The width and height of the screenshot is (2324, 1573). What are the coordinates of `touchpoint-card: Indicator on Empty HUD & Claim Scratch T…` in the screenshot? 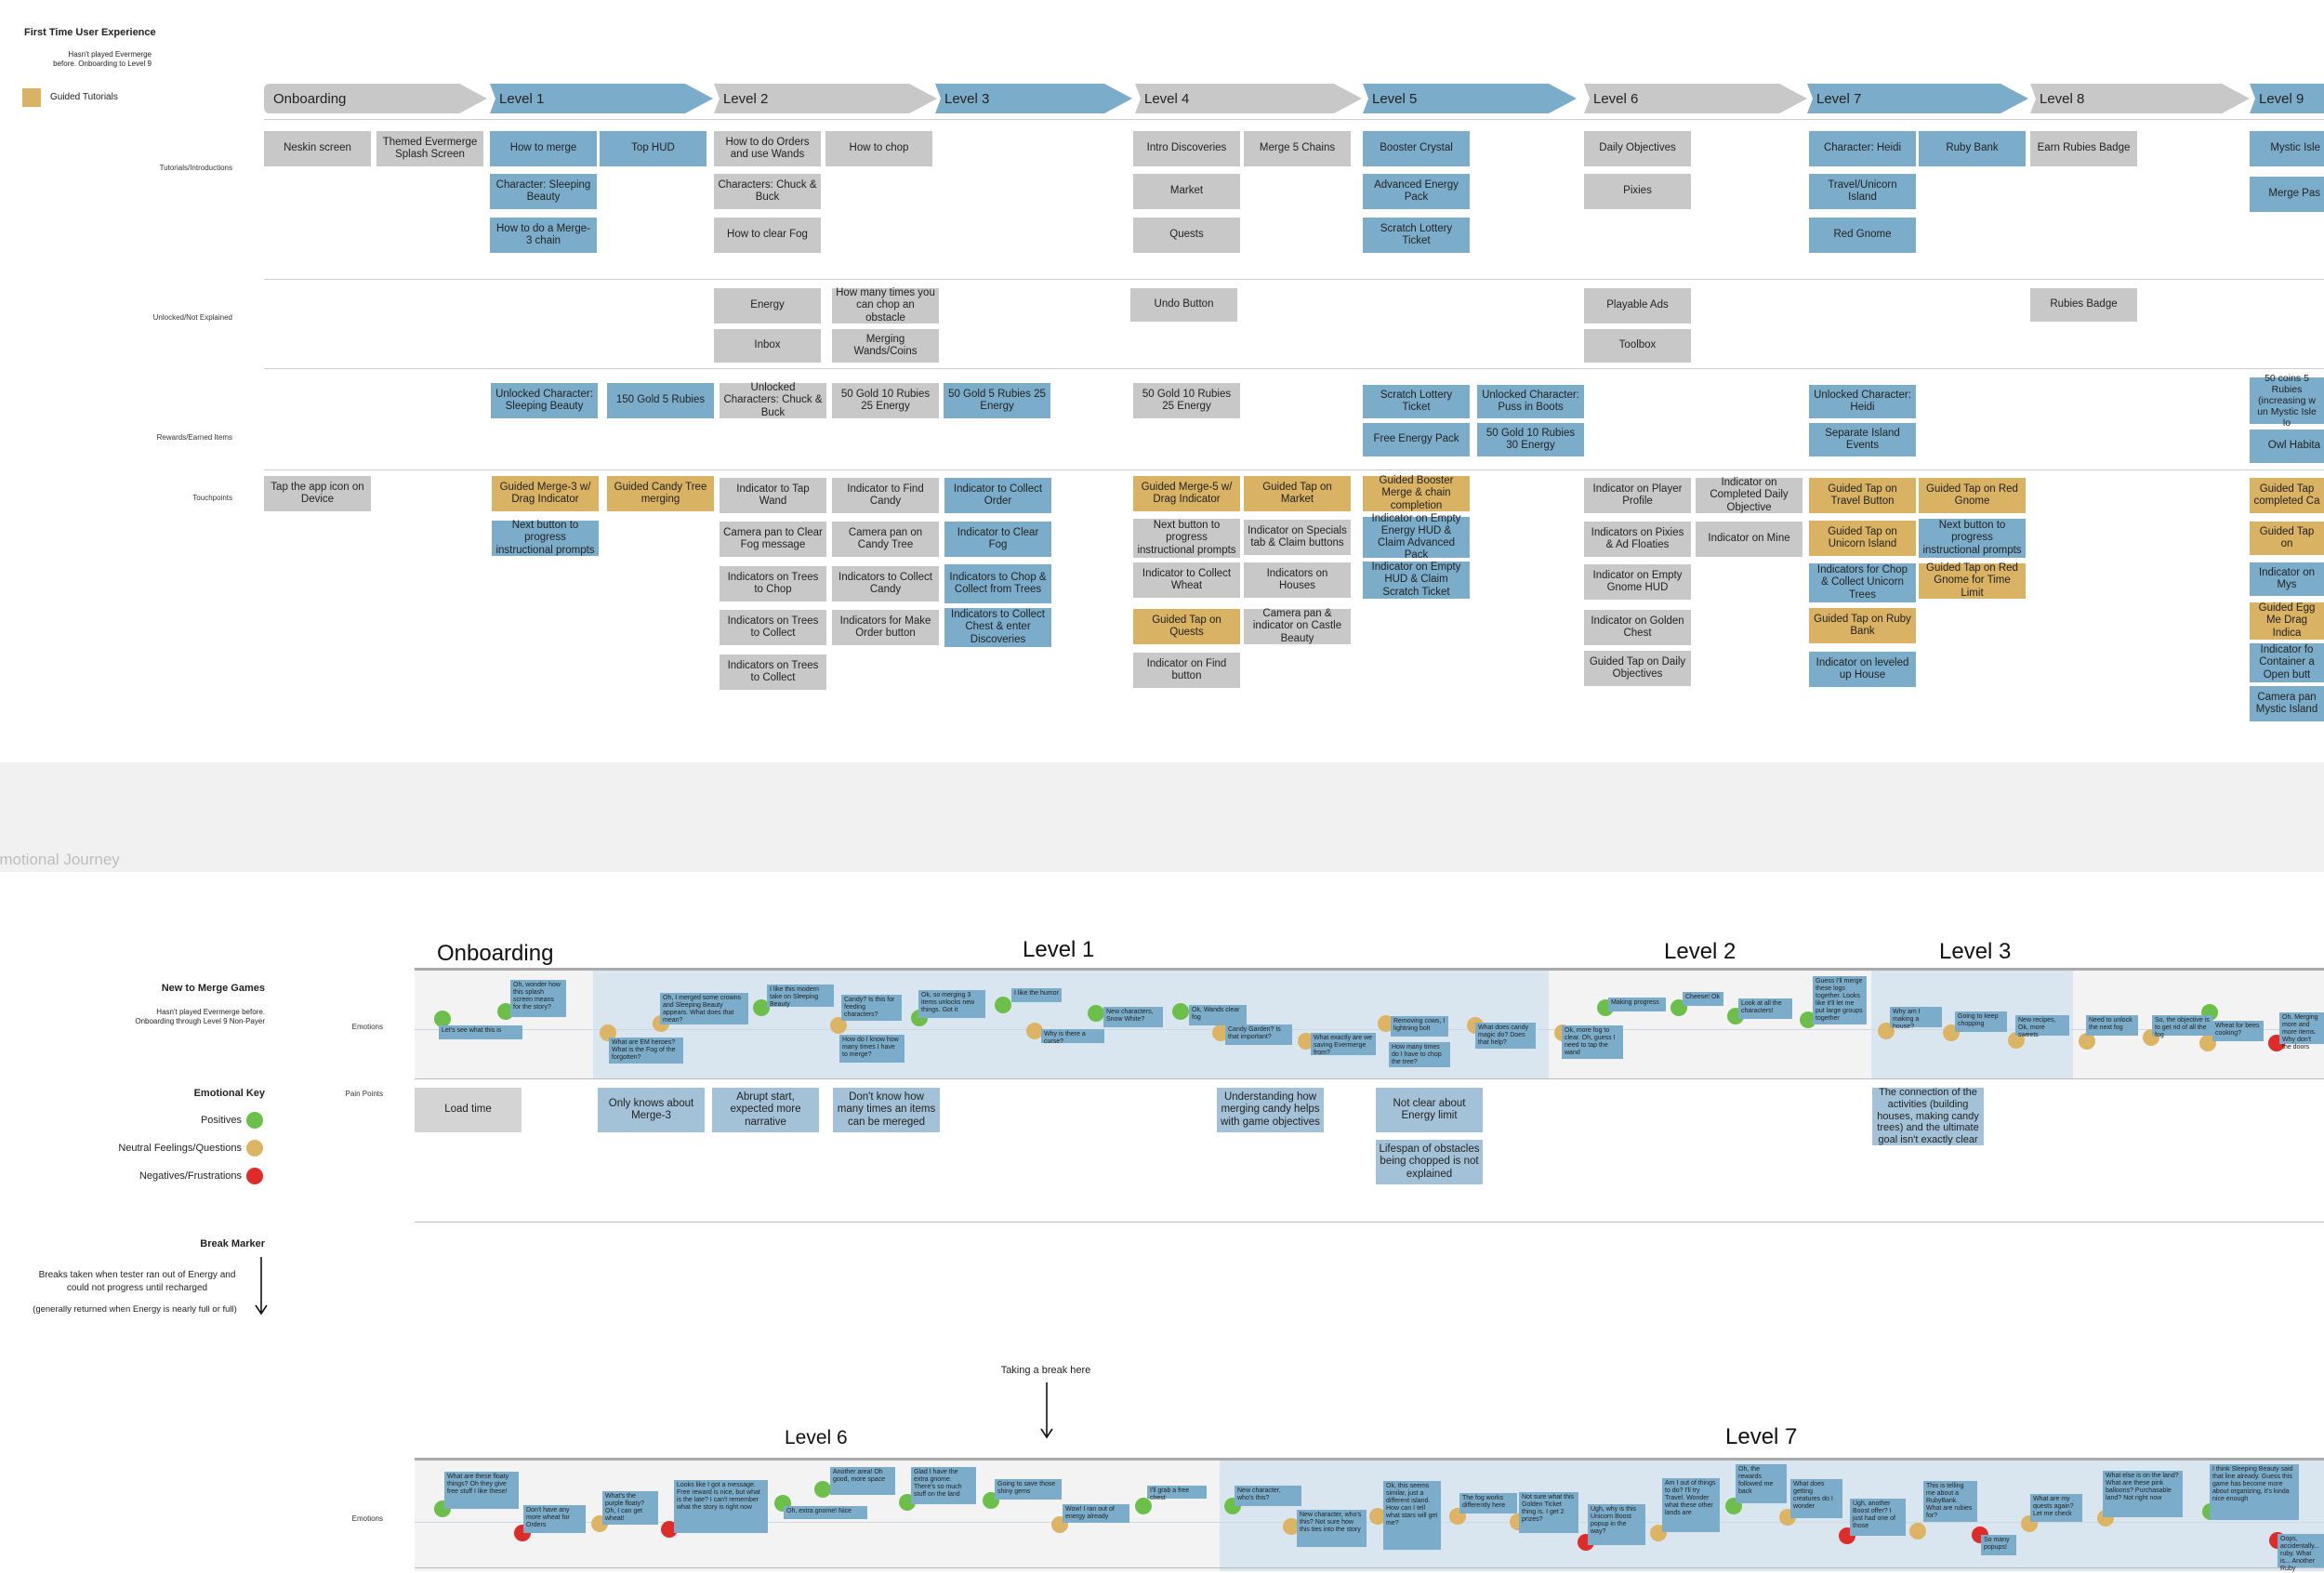 It's located at (1416, 580).